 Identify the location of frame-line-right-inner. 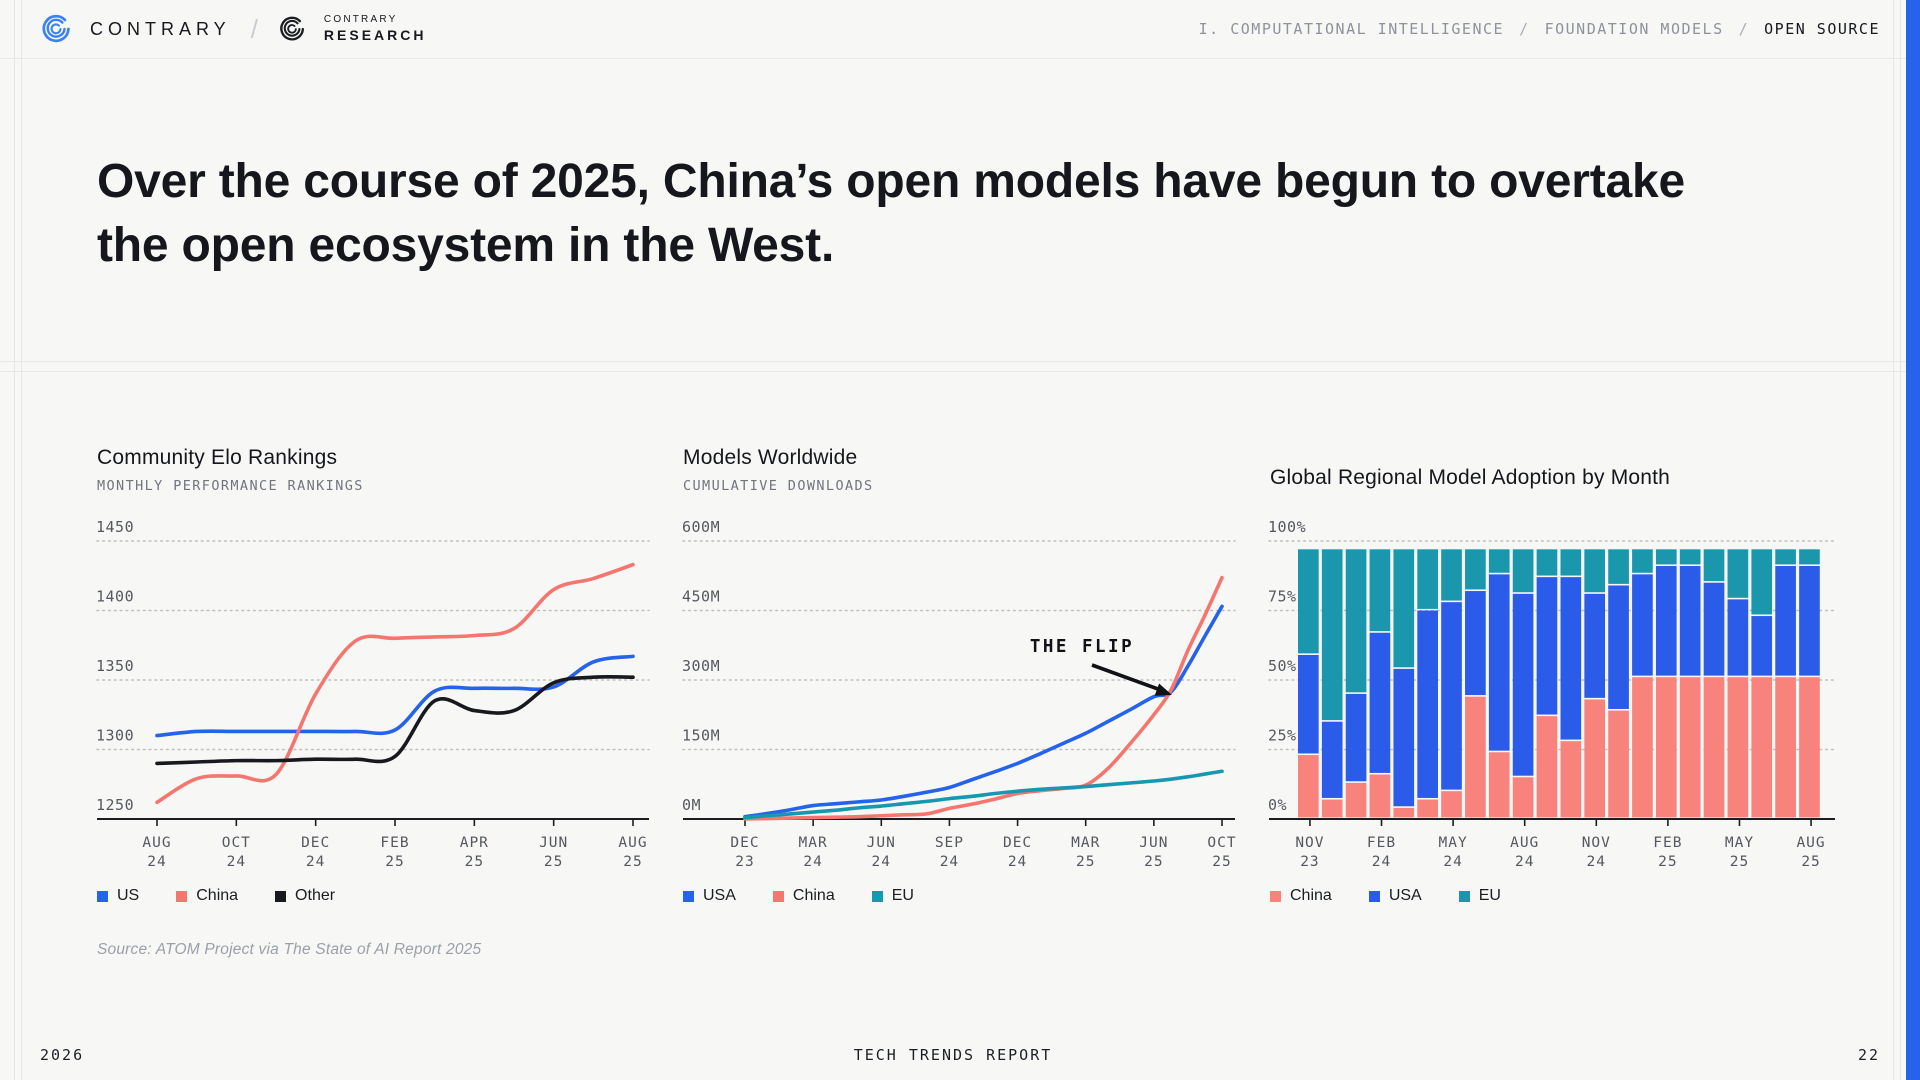
(1893, 540).